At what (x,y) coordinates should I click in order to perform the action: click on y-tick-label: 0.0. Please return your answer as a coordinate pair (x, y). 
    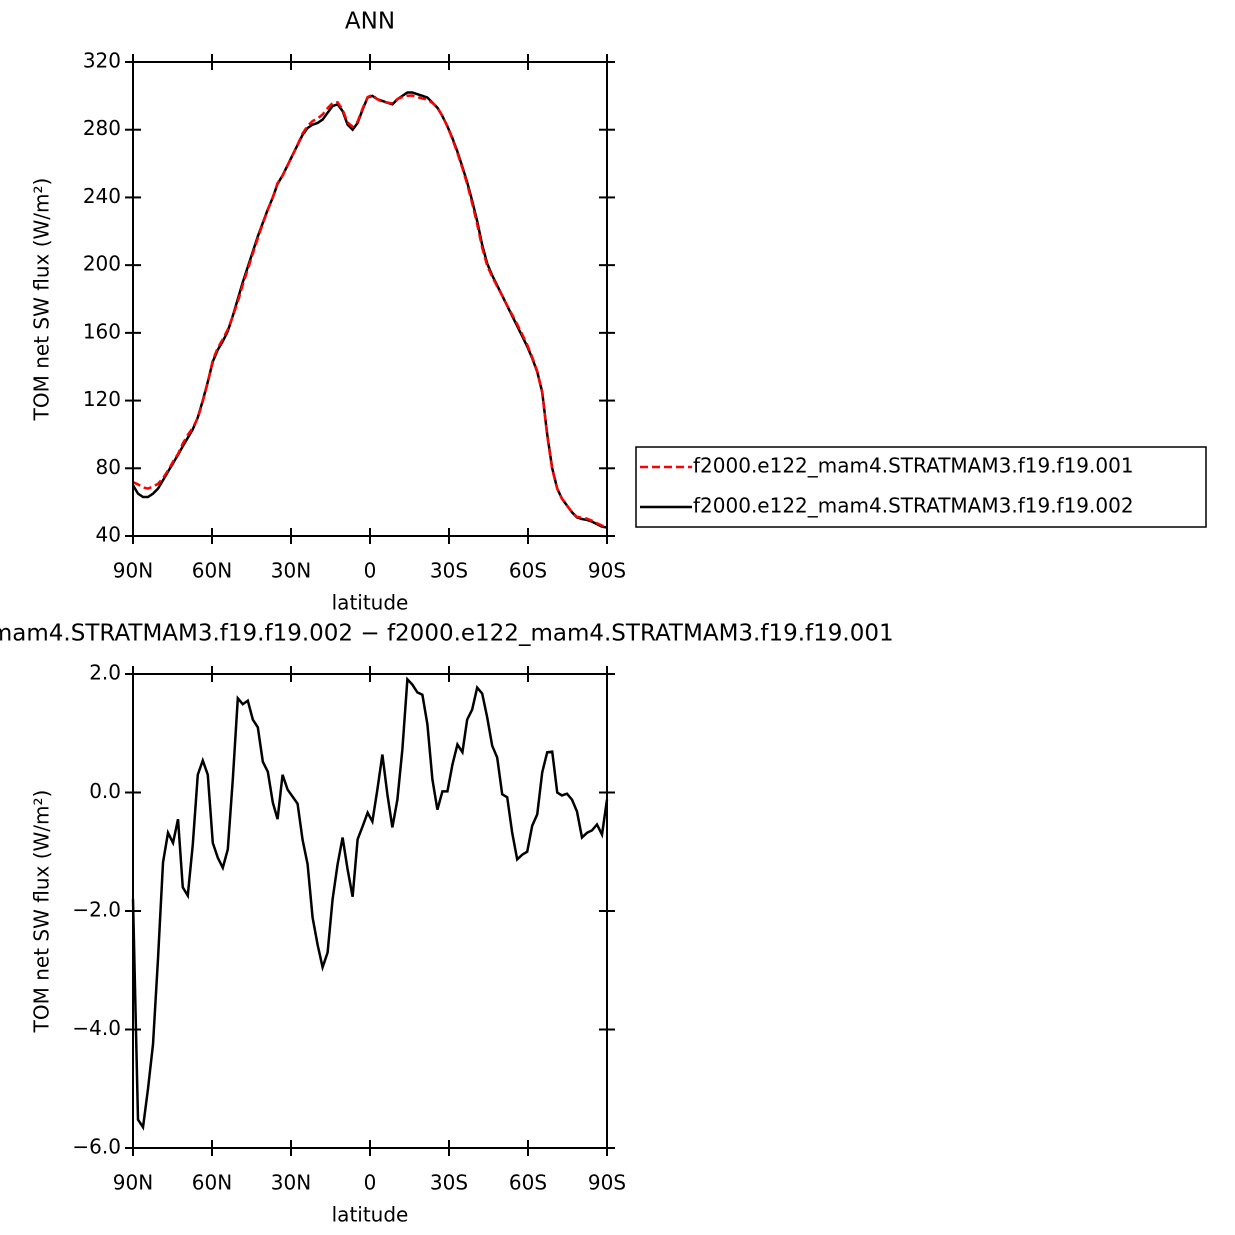
    Looking at the image, I should click on (105, 791).